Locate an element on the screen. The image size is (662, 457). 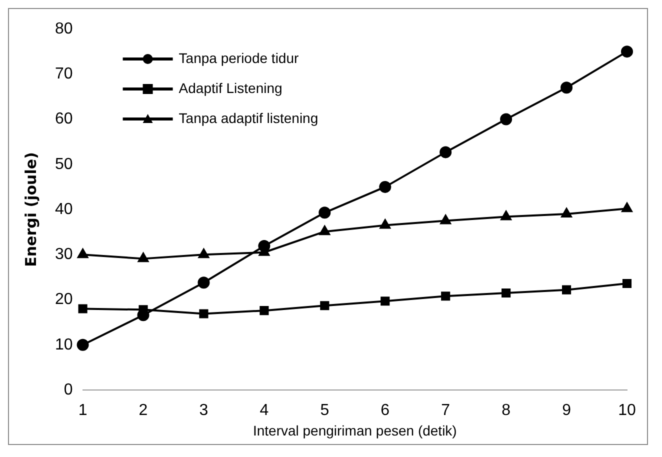
x-tick-label: 6 is located at coordinates (385, 411).